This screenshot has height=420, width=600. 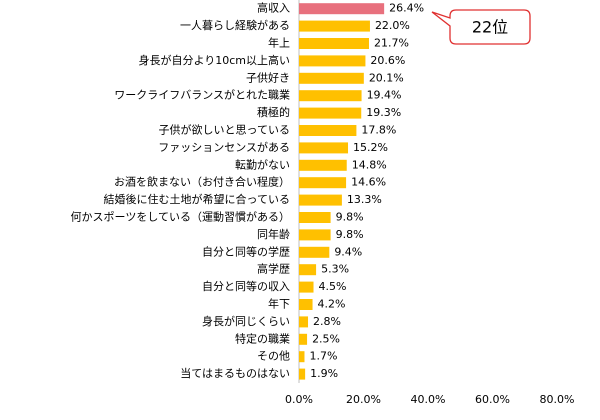 I want to click on callout-text: 22位, so click(x=490, y=27).